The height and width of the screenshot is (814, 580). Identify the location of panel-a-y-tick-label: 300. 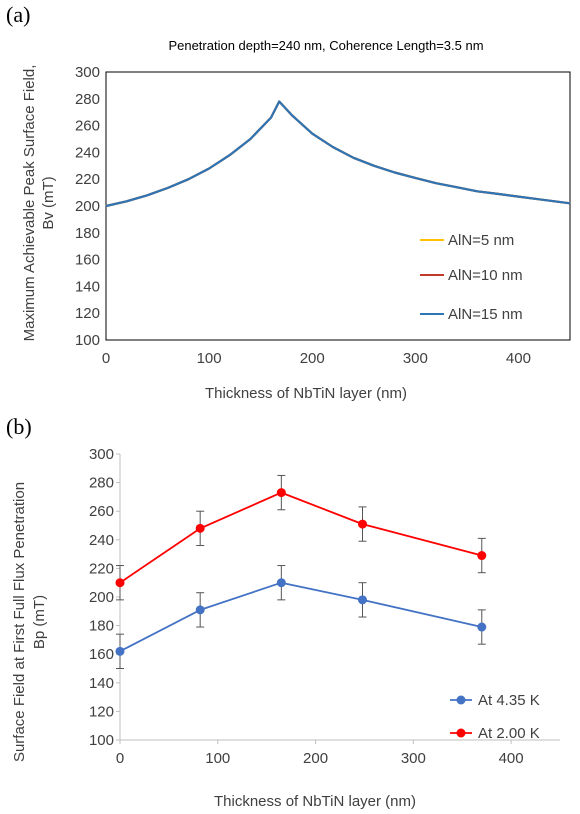
(87, 72).